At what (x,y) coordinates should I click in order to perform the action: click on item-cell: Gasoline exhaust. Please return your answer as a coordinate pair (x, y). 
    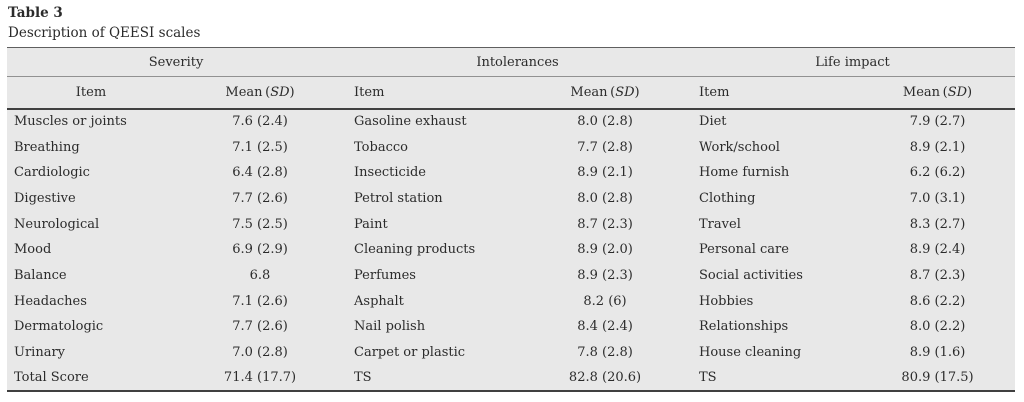
    Looking at the image, I should click on (410, 122).